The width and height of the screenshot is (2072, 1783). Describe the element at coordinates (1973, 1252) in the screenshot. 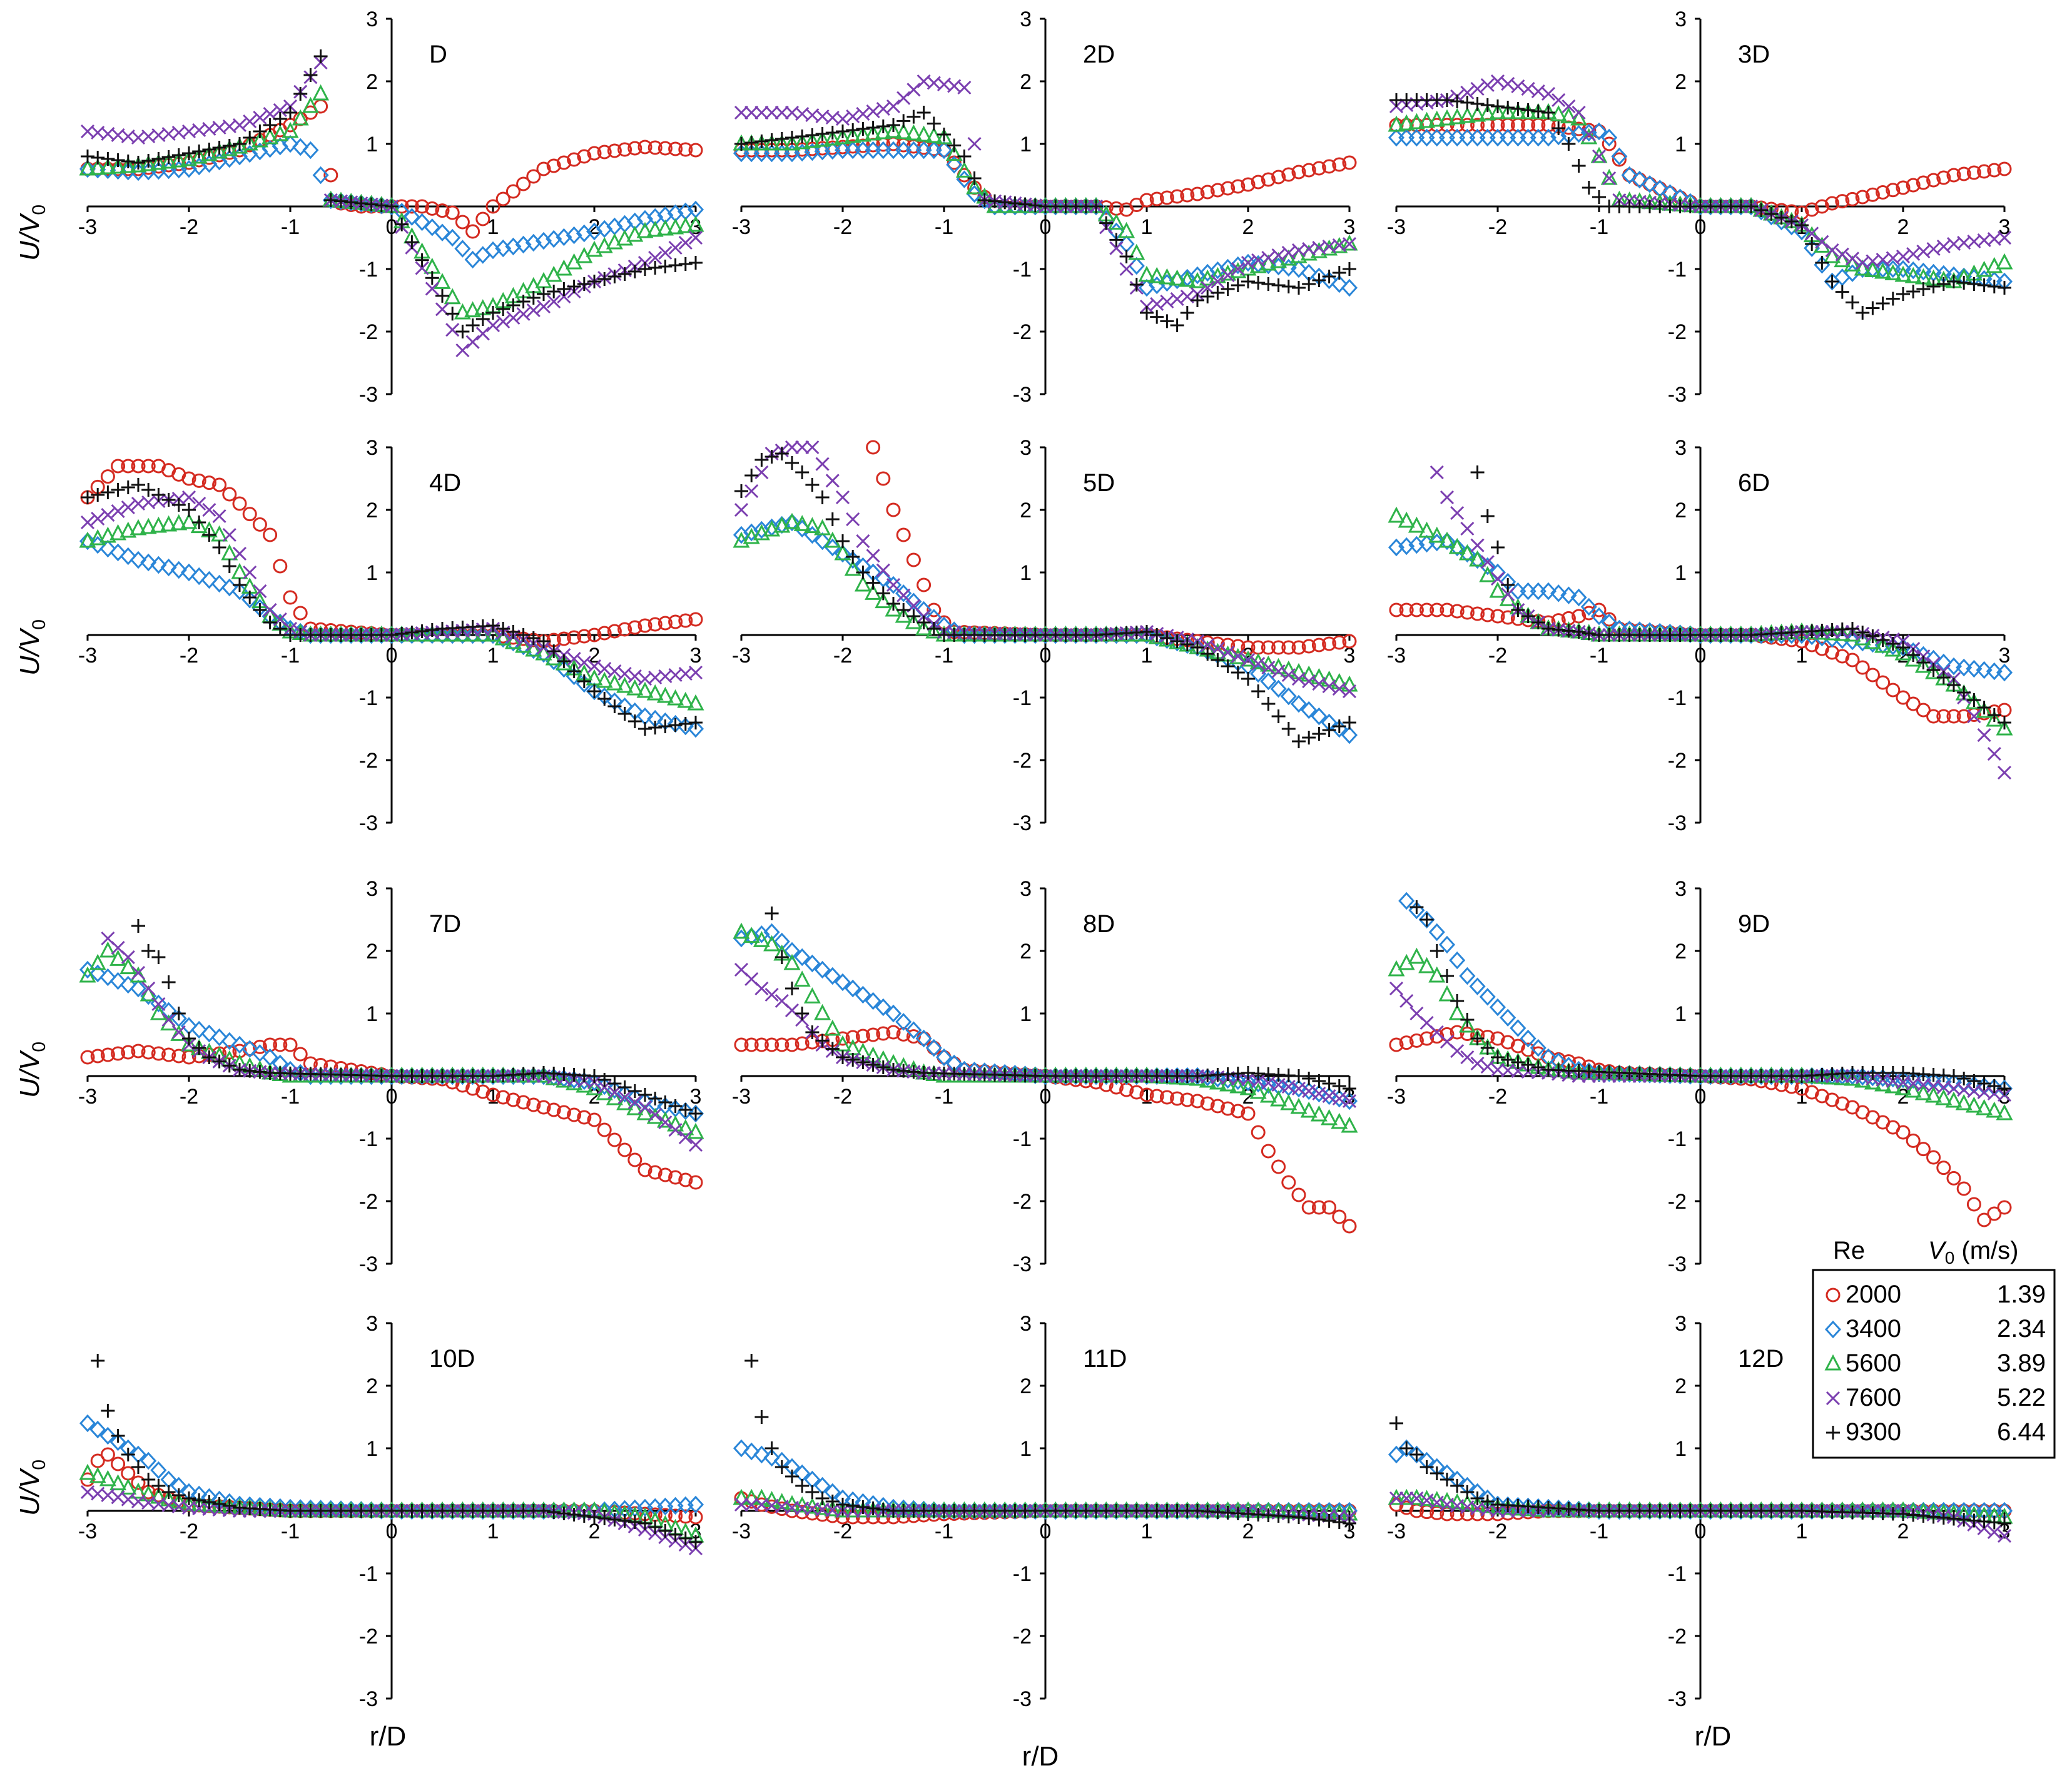

I see `legend-header-v0: V0 (m/s)` at that location.